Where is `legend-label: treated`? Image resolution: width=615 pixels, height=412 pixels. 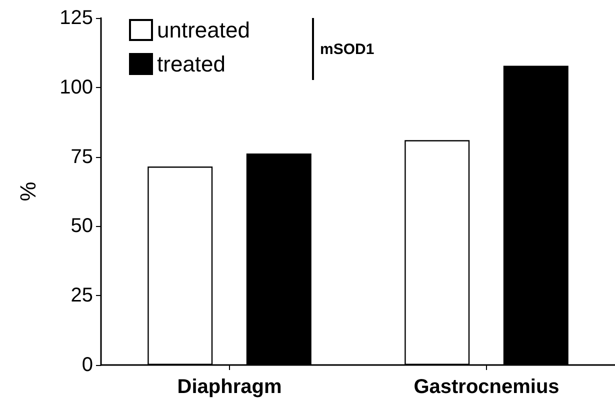
legend-label: treated is located at coordinates (191, 64).